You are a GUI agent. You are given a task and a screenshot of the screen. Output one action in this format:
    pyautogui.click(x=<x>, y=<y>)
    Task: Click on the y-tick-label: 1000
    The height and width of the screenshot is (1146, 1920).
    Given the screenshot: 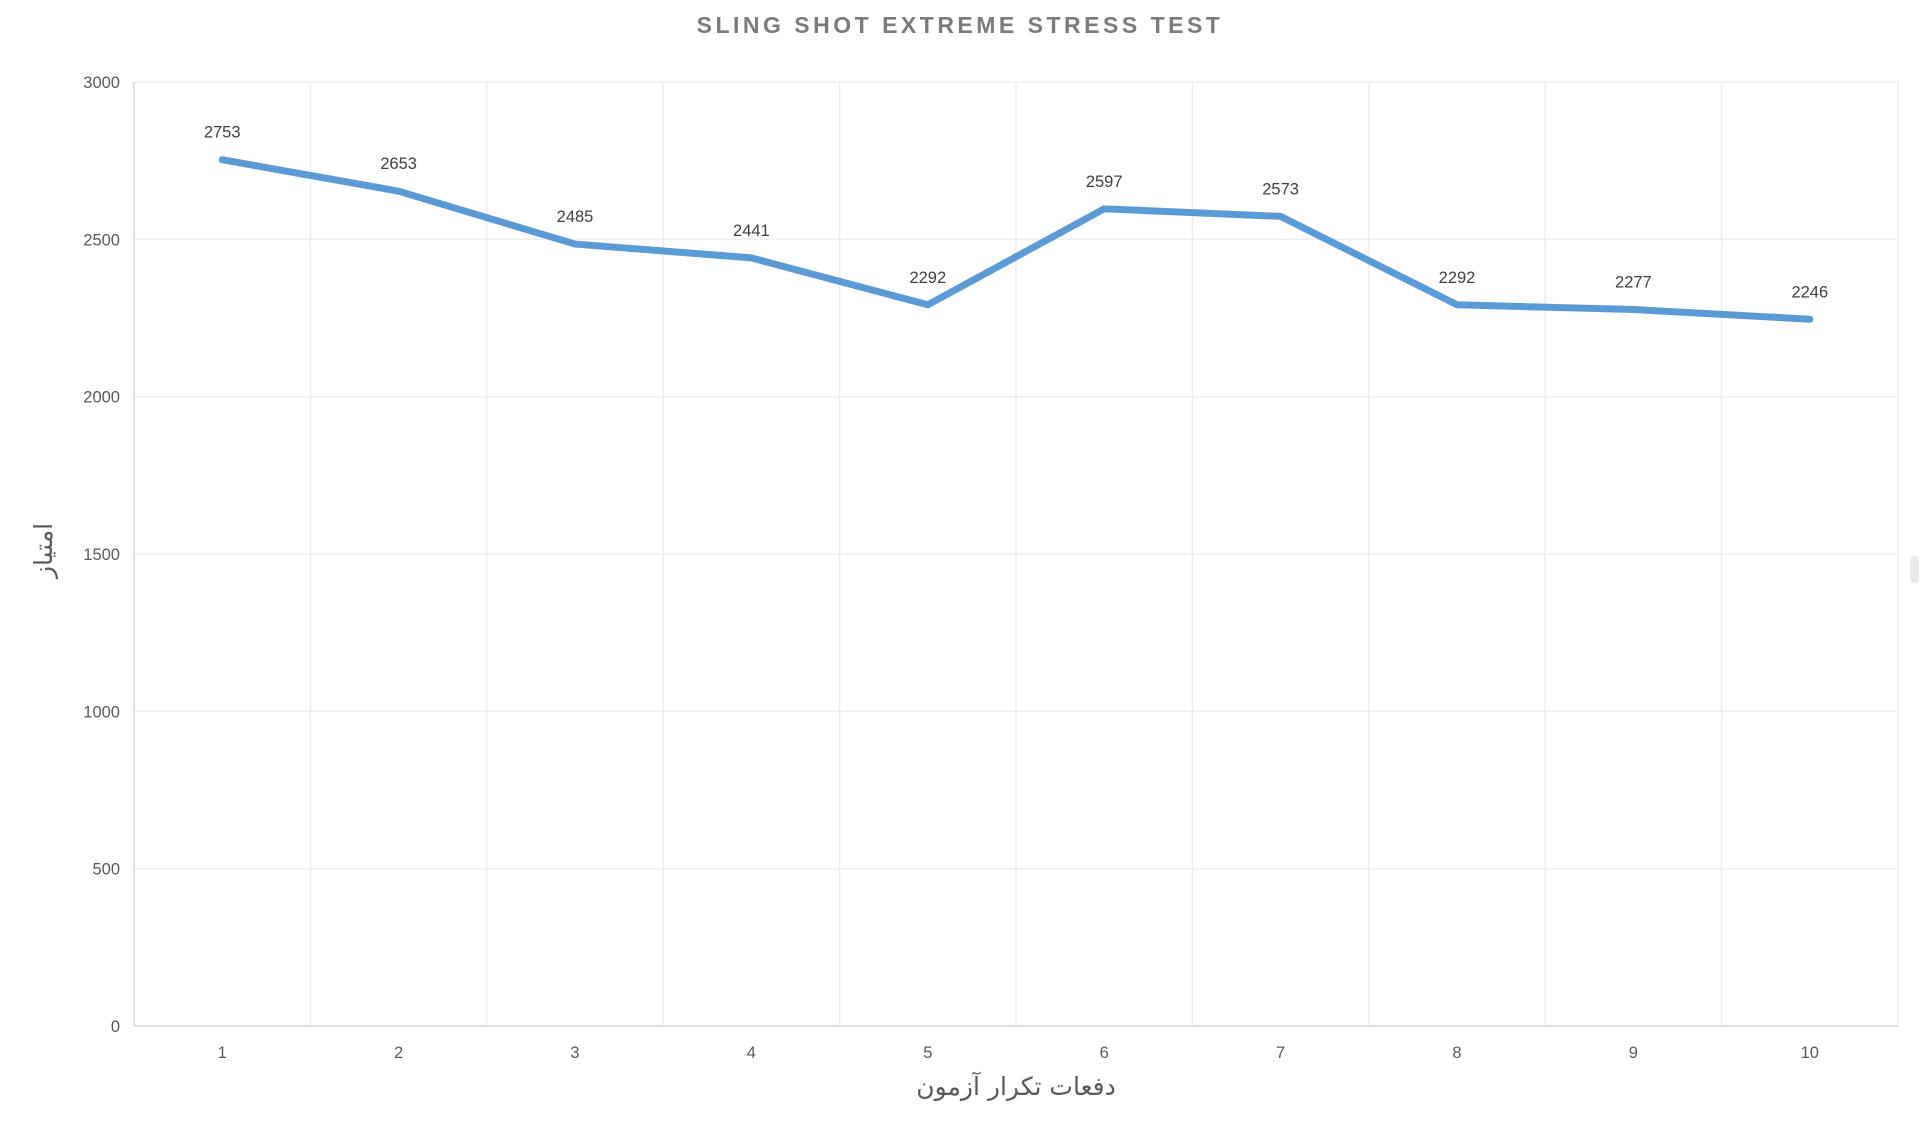 What is the action you would take?
    pyautogui.click(x=101, y=712)
    